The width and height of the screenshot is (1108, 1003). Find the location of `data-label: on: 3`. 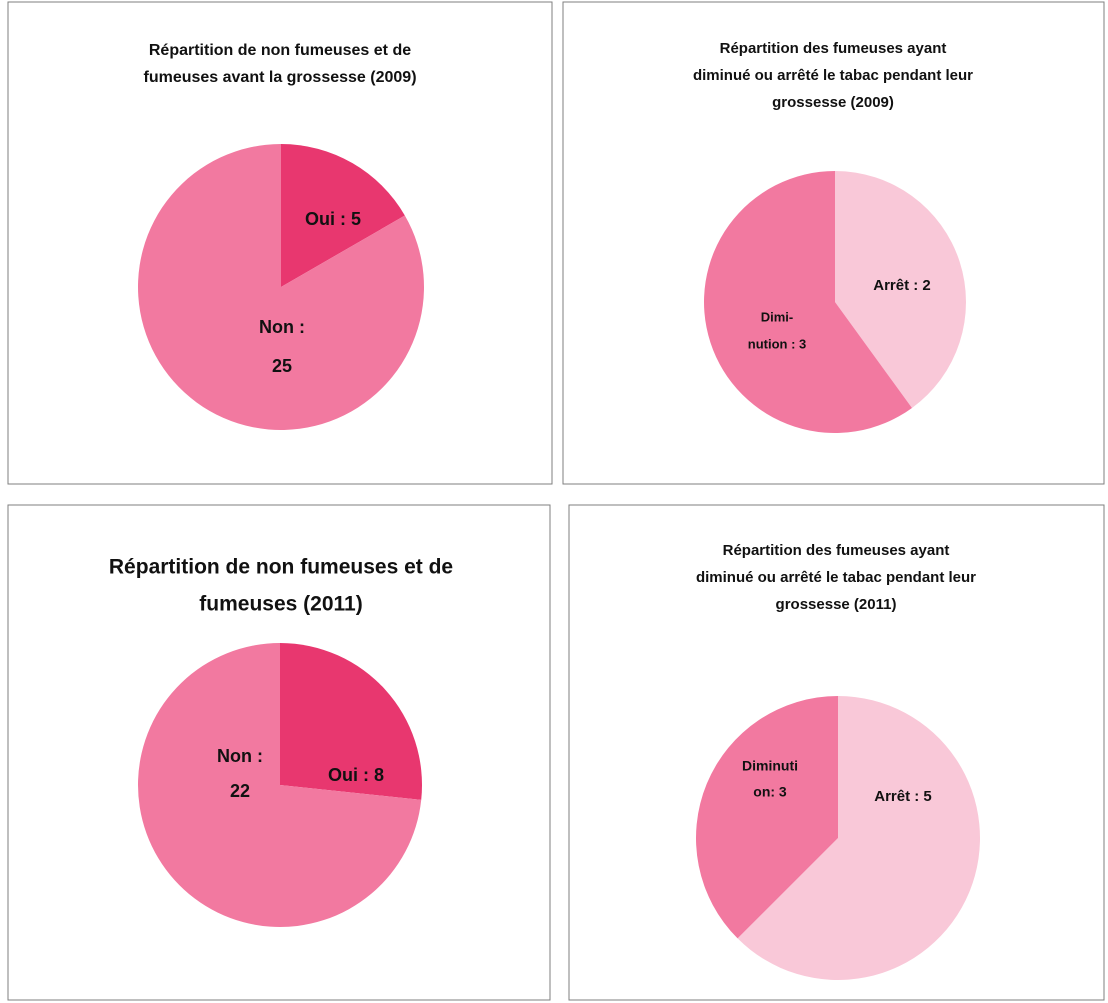

data-label: on: 3 is located at coordinates (770, 792).